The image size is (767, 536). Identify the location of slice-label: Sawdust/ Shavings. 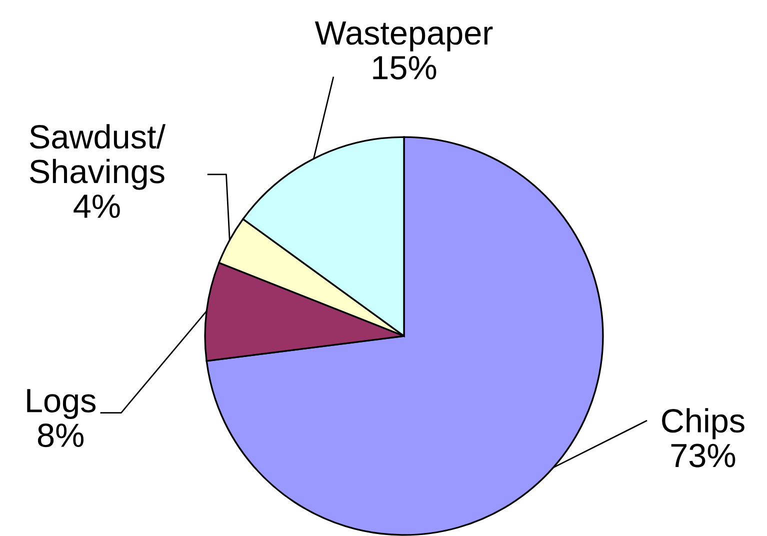
(98, 157).